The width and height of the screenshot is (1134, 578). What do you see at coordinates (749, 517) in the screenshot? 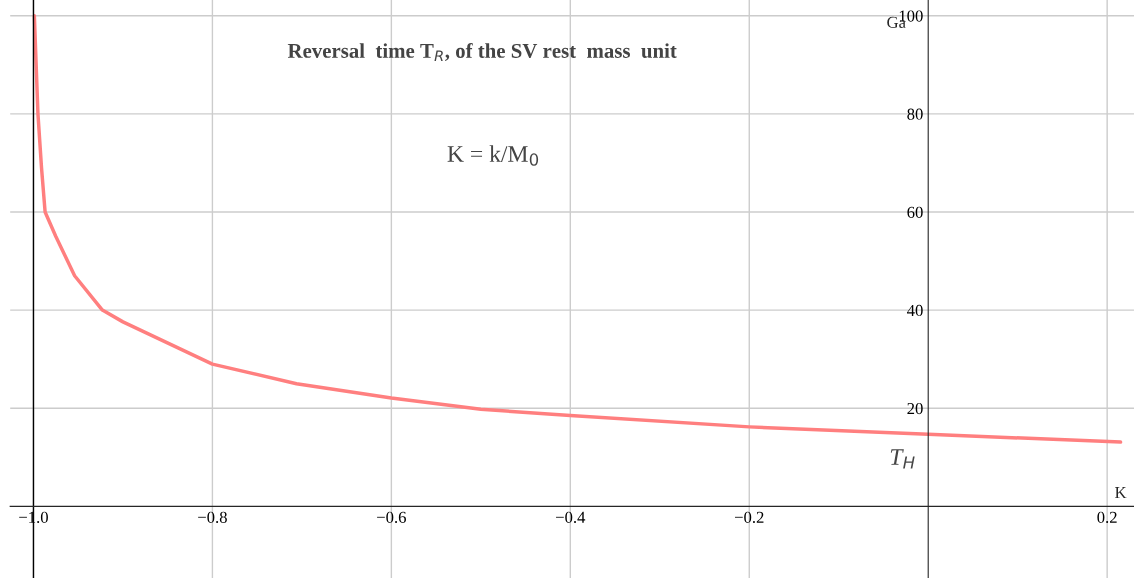
I see `x-tick-label: −0.2` at bounding box center [749, 517].